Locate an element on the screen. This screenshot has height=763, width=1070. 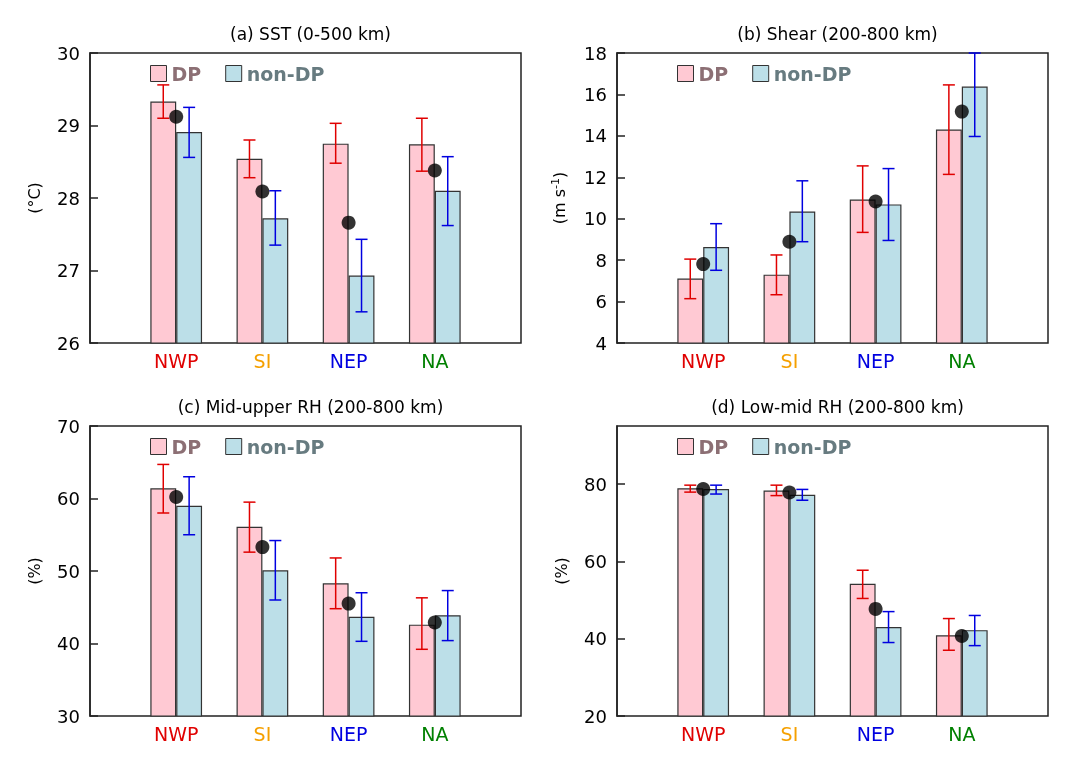
y-tick-label: 14 is located at coordinates (595, 136).